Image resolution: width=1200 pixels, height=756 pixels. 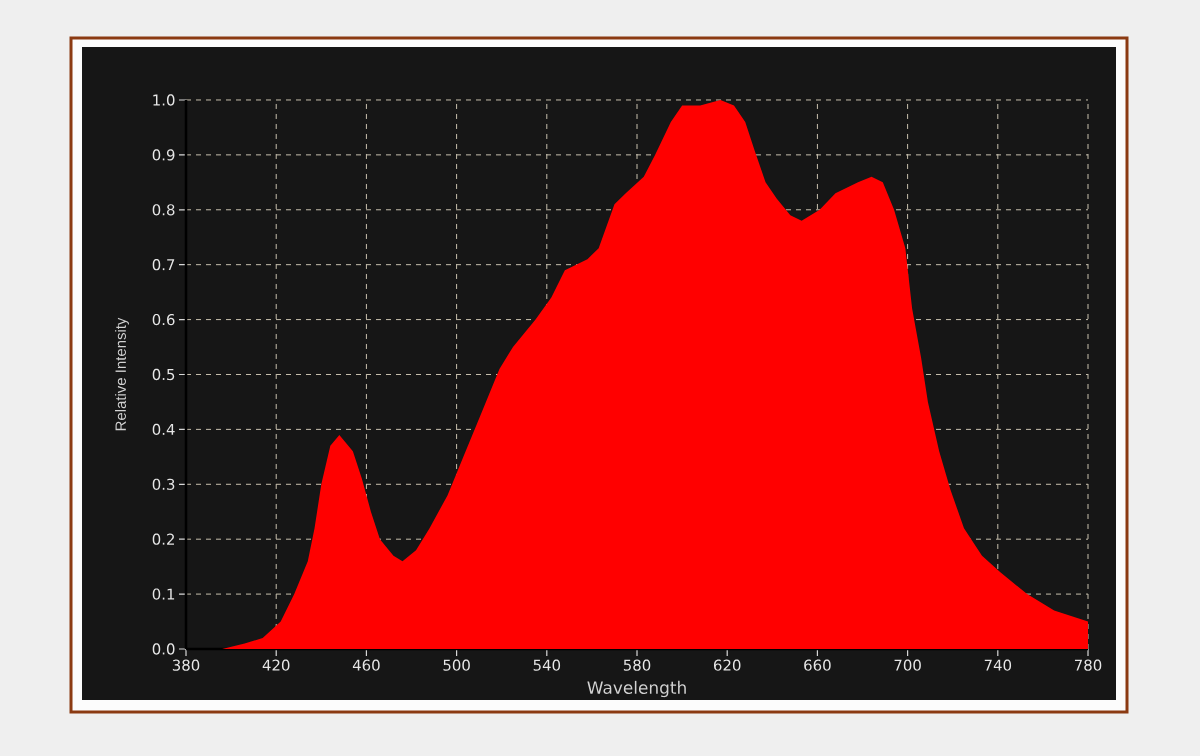 I want to click on y-tick-label: 0.9, so click(x=163, y=155).